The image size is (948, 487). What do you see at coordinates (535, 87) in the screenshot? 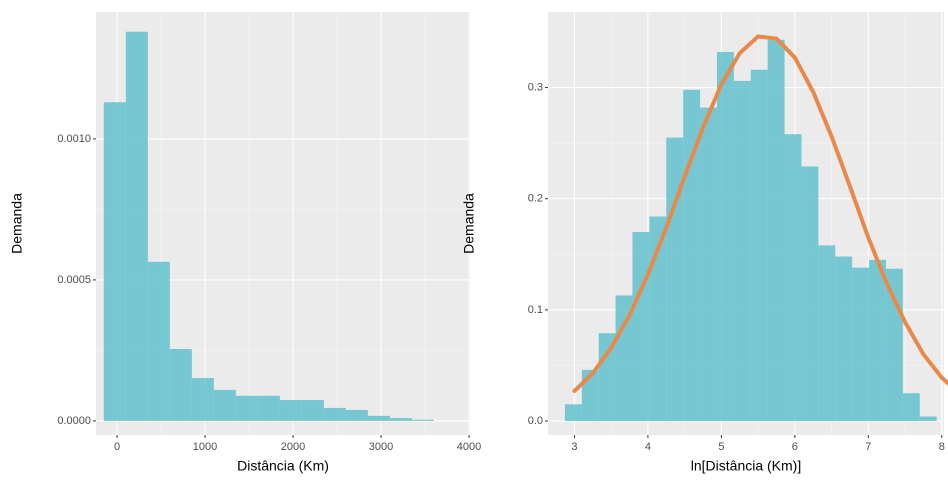
I see `y-tick-label: 0.3` at bounding box center [535, 87].